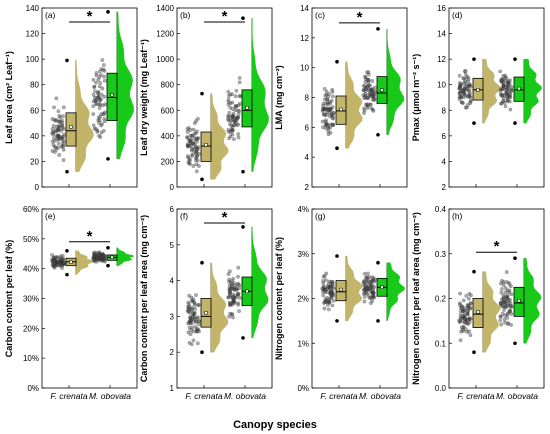 This screenshot has width=550, height=434. What do you see at coordinates (31, 328) in the screenshot?
I see `y-tick-label: 20%` at bounding box center [31, 328].